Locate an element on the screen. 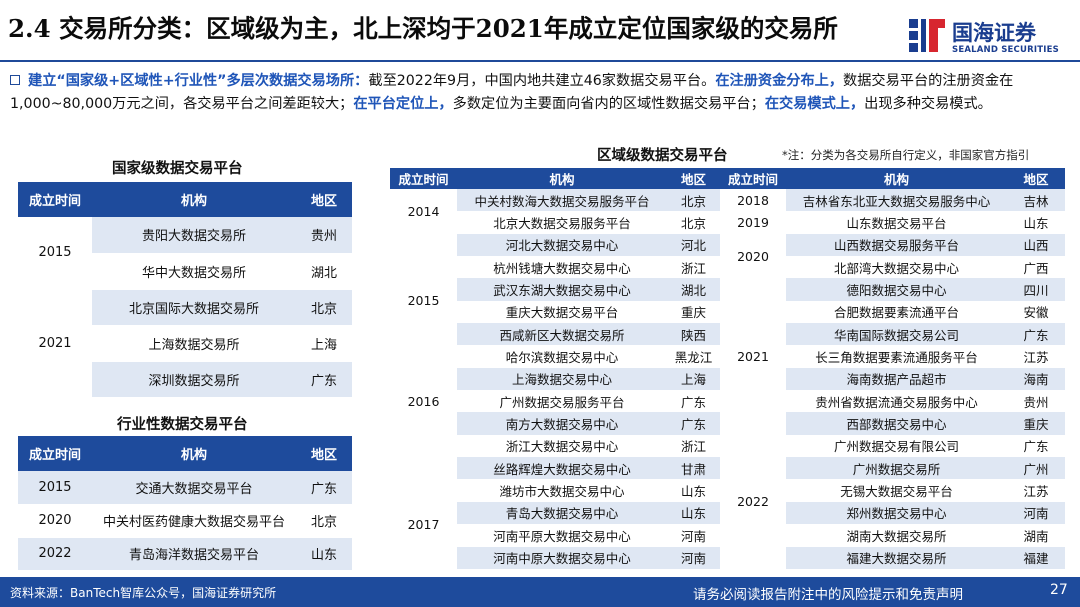  year-cell: 2015 is located at coordinates (55, 253).